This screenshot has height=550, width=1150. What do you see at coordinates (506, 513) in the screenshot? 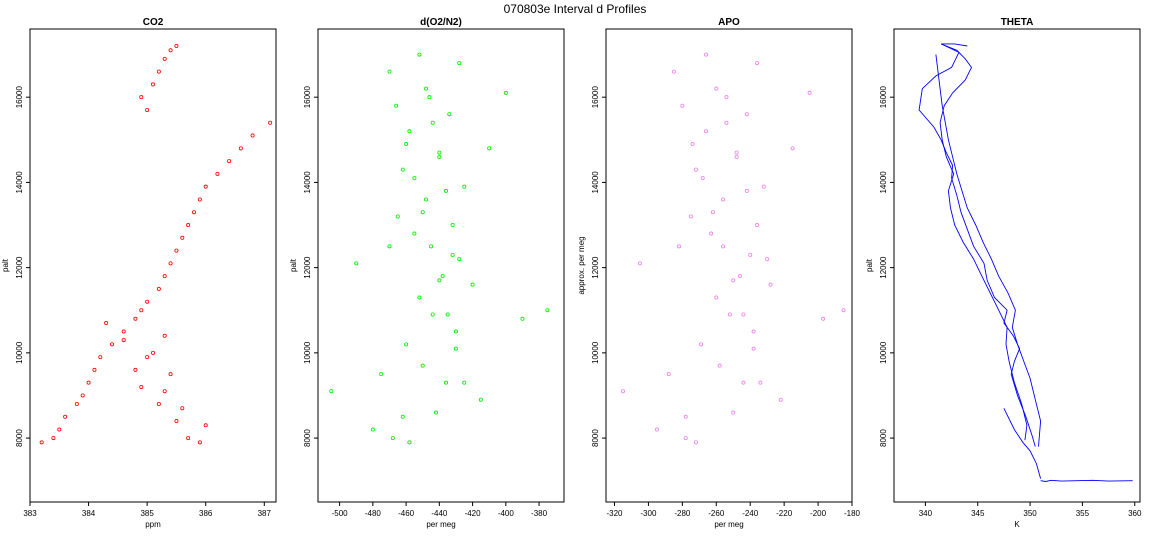
I see `x-tick-label: -400` at bounding box center [506, 513].